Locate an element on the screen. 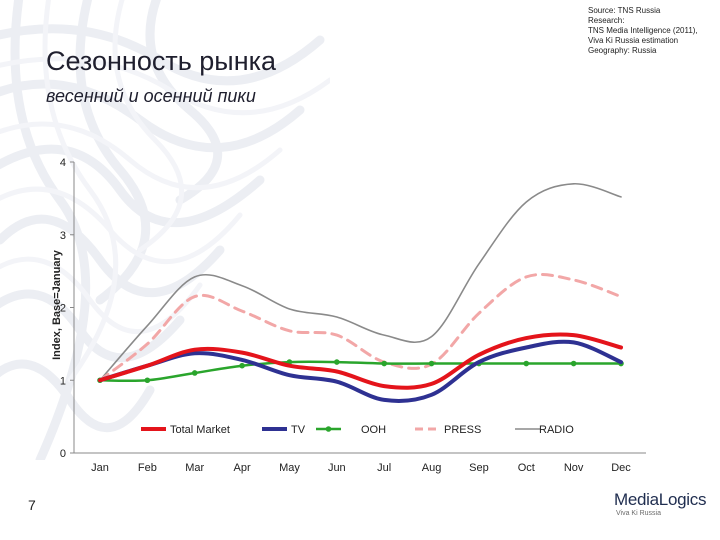 This screenshot has width=720, height=540. company-logo: MediaLogics Viva Ki Russia is located at coordinates (660, 503).